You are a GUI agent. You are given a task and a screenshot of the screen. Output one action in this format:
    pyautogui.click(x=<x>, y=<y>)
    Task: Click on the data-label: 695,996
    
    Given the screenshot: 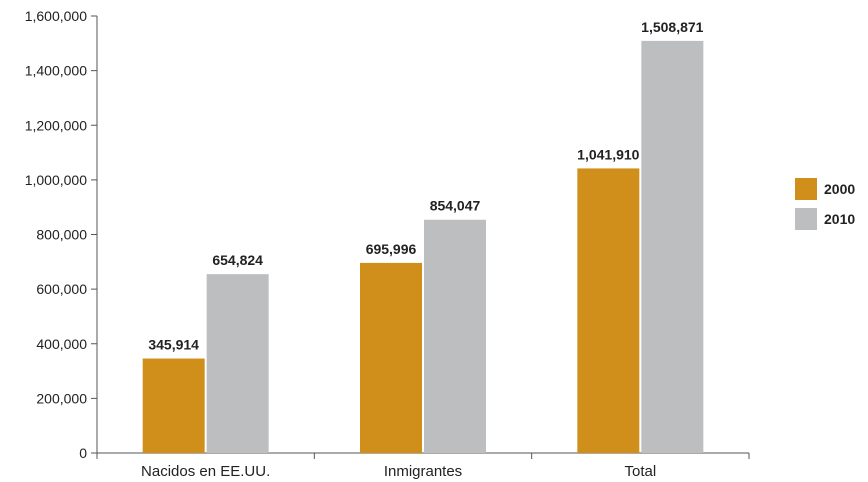 What is the action you would take?
    pyautogui.click(x=391, y=249)
    